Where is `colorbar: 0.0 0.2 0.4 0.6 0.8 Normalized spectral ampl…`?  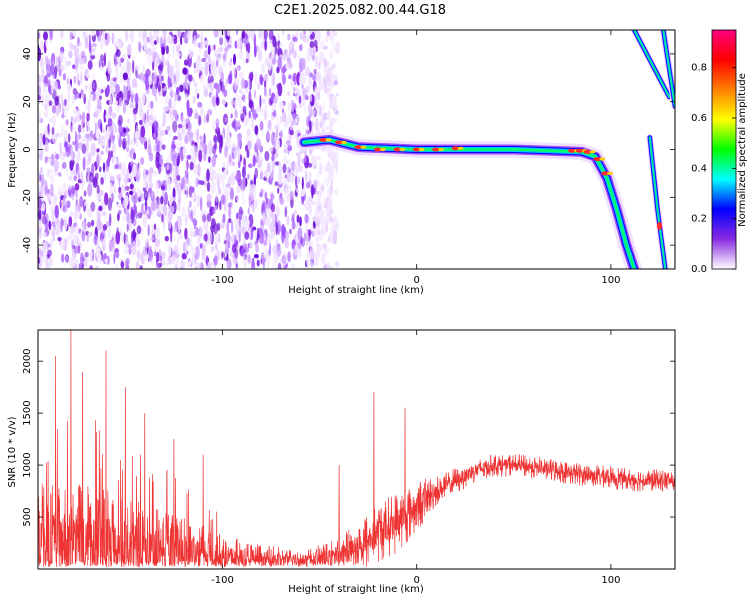
colorbar: 0.0 0.2 0.4 0.6 0.8 Normalized spectral ampl… is located at coordinates (719, 152).